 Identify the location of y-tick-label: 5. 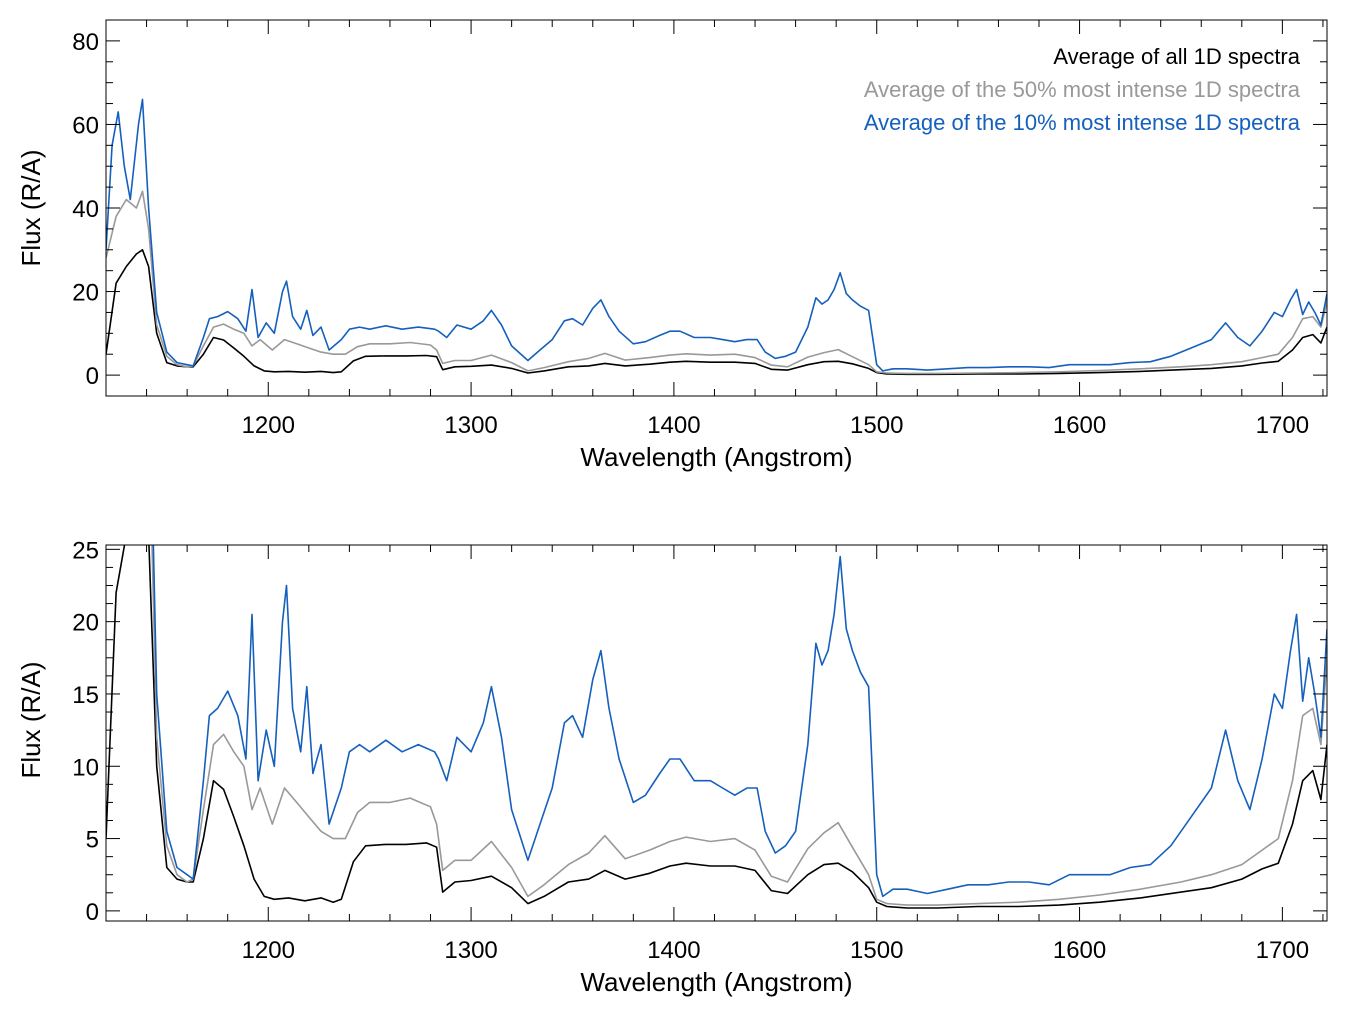
(92, 840).